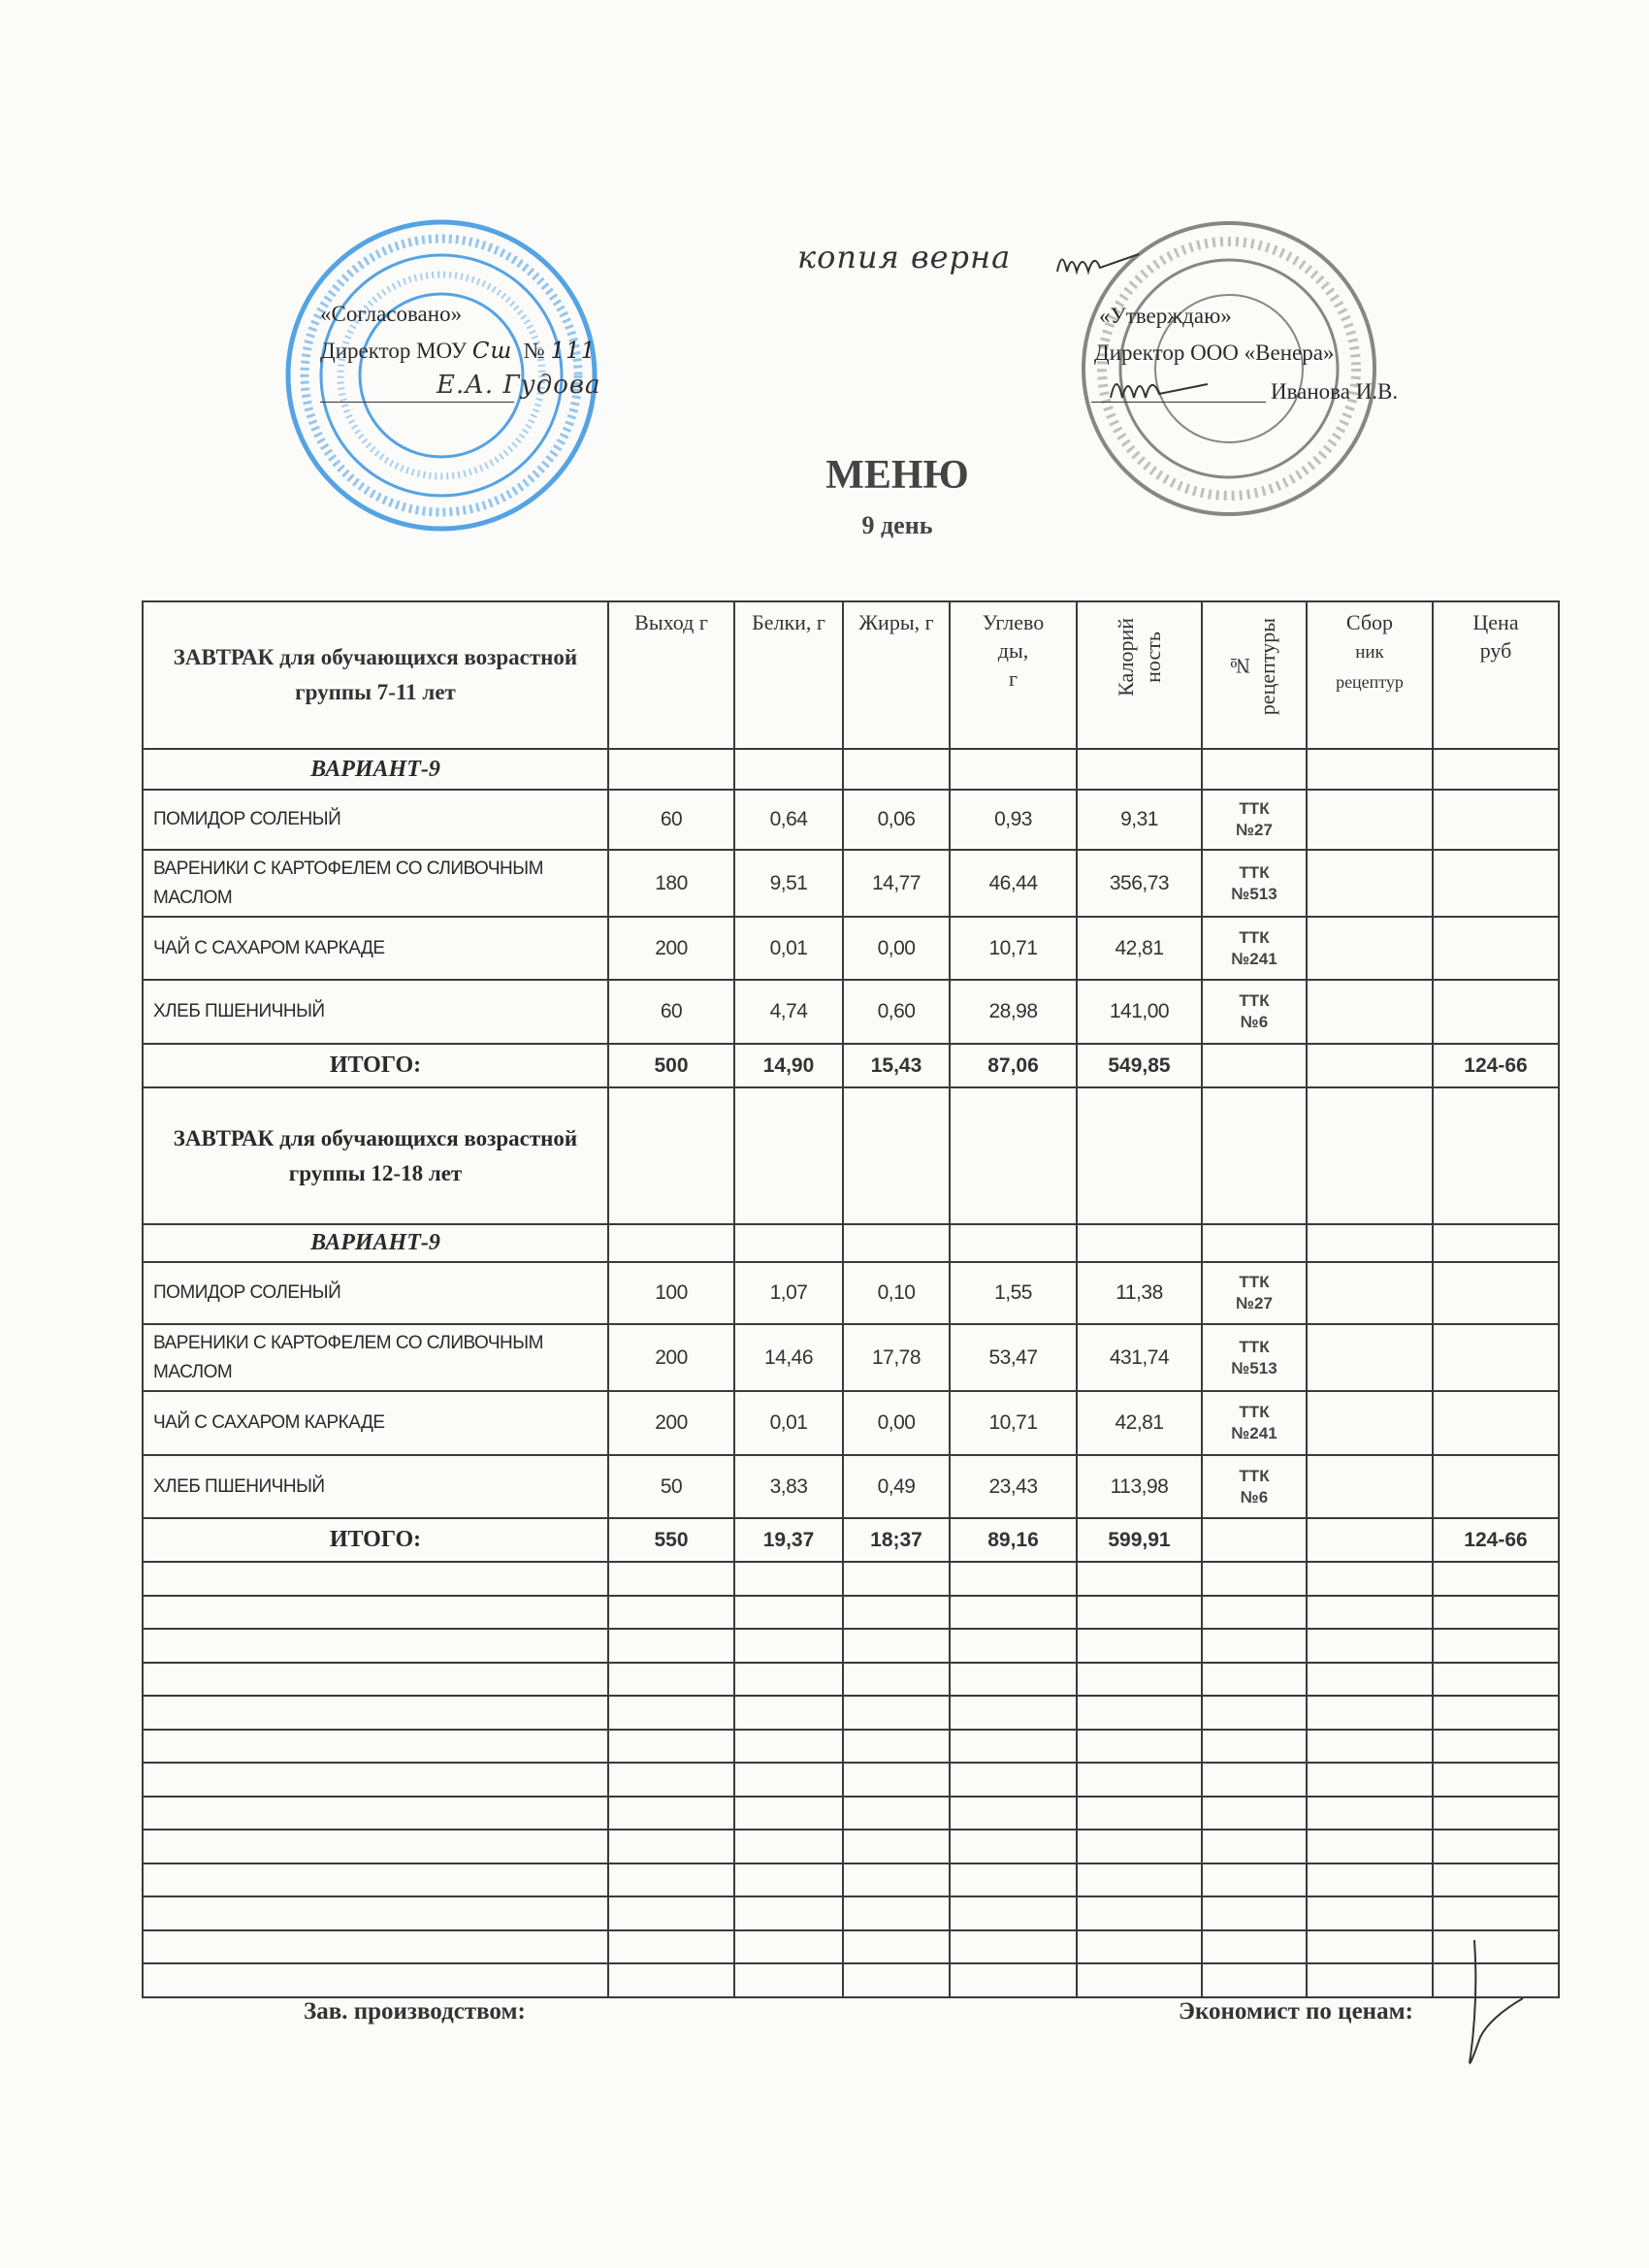 The width and height of the screenshot is (1649, 2268). What do you see at coordinates (788, 1065) in the screenshot?
I see `total-protein: 14,90` at bounding box center [788, 1065].